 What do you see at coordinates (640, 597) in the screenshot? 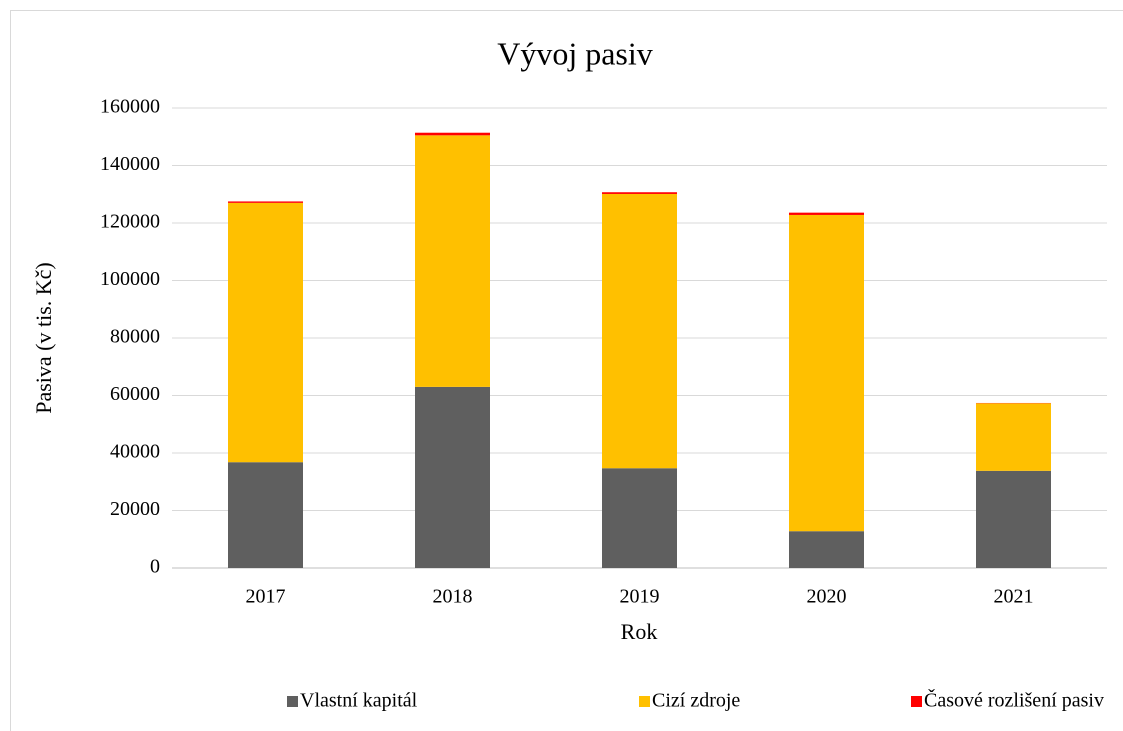
I see `x-tick-label: 2019` at bounding box center [640, 597].